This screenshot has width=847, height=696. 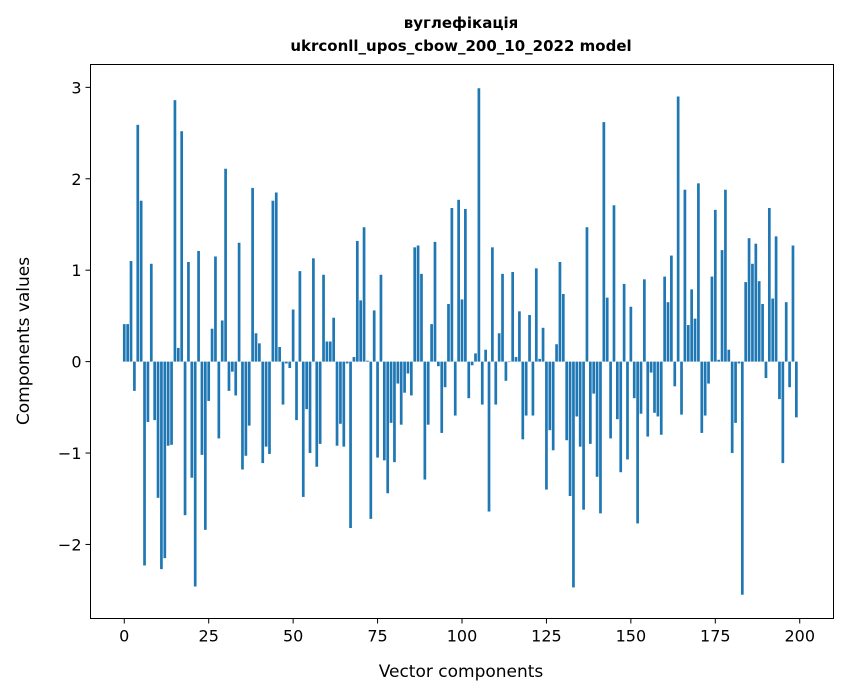 What do you see at coordinates (76, 362) in the screenshot?
I see `y-tick-label: 0` at bounding box center [76, 362].